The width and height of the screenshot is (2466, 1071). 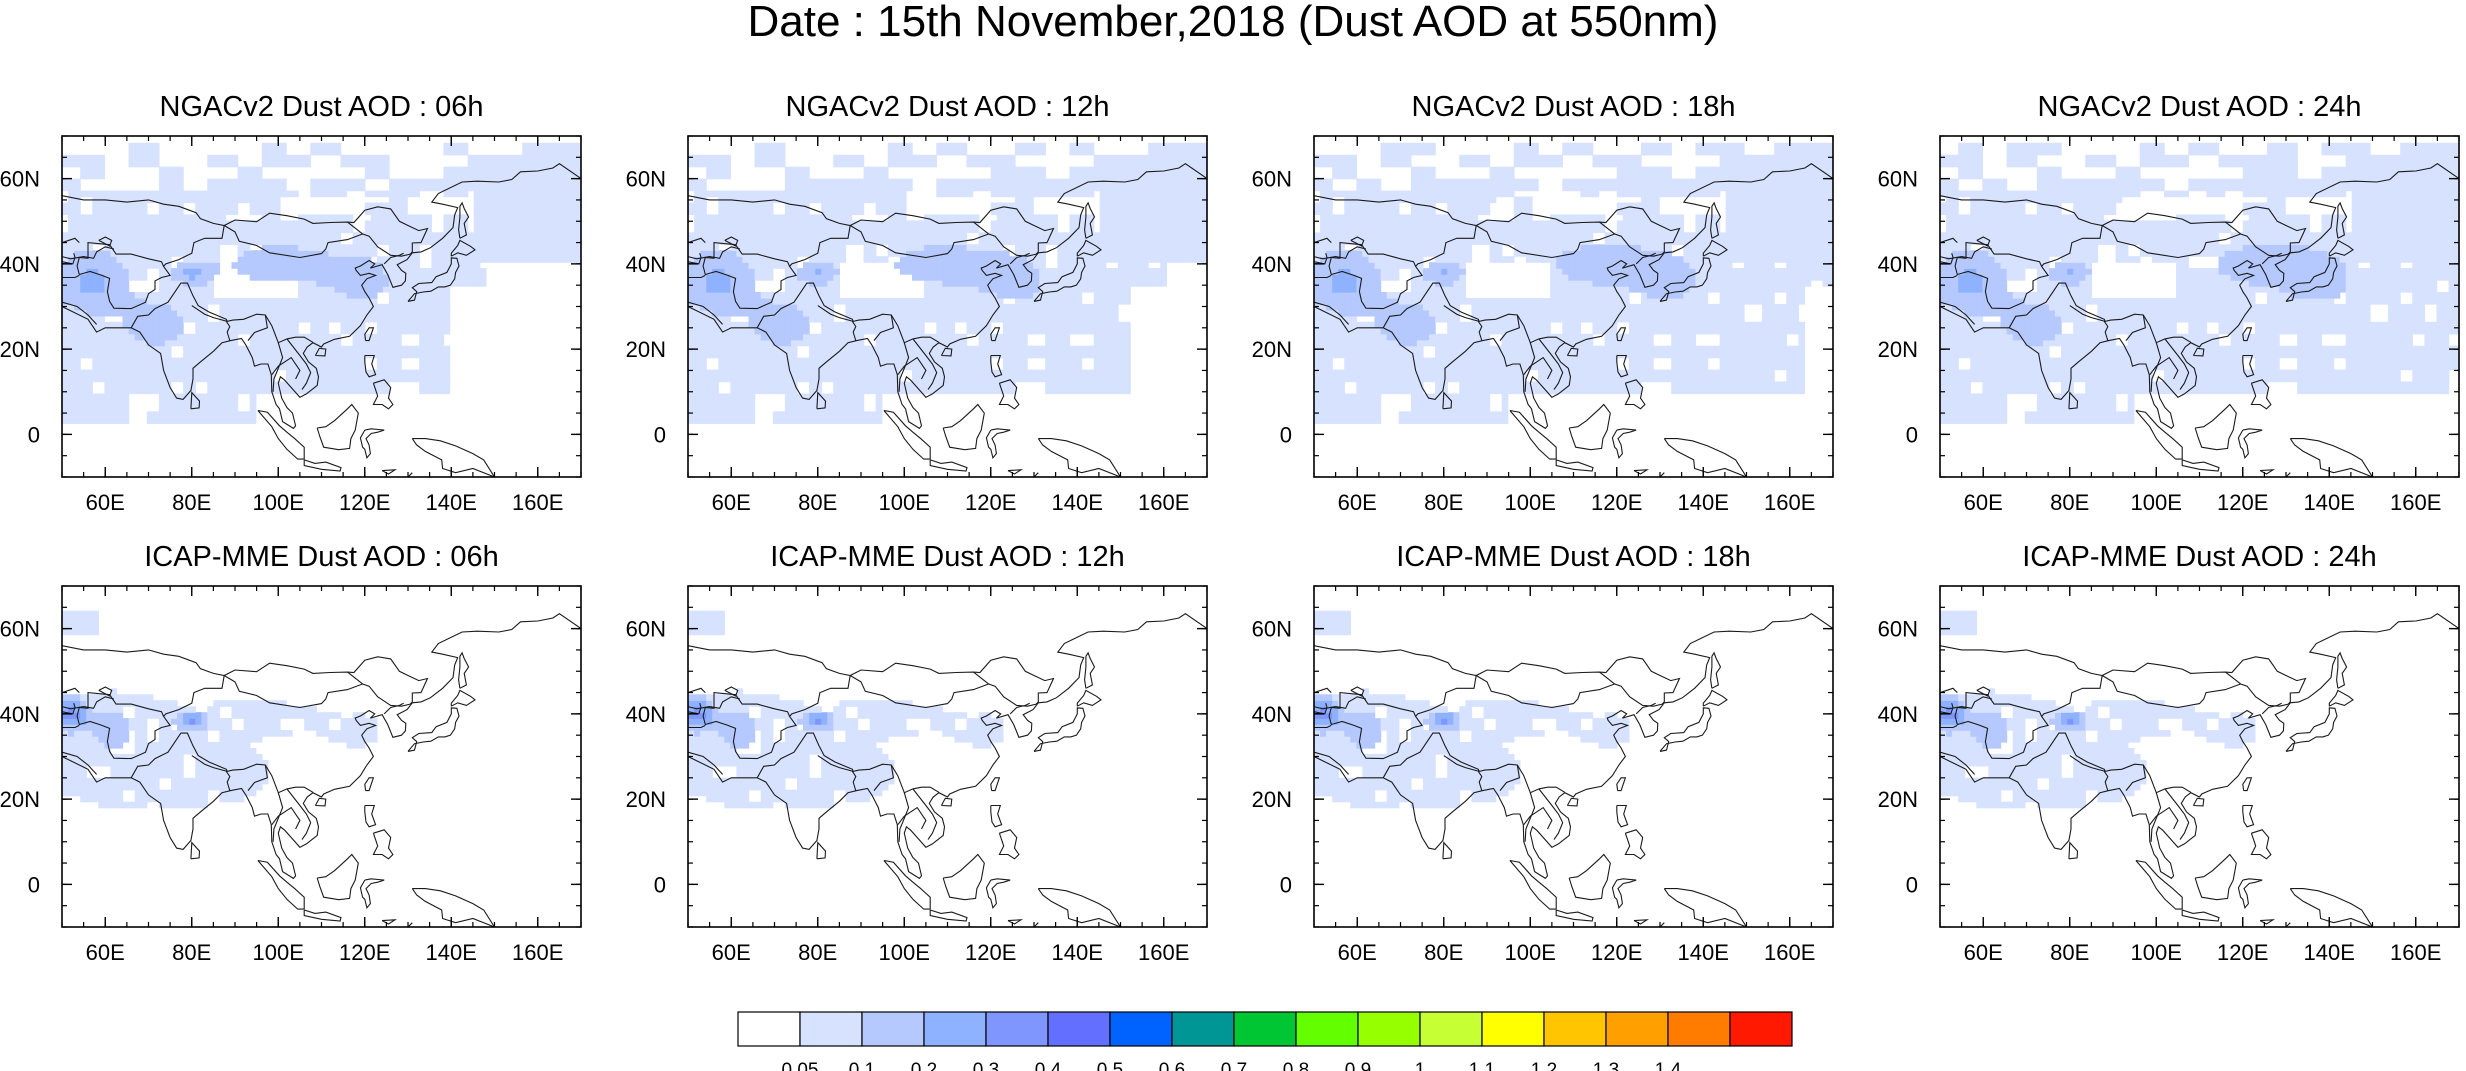 I want to click on colorbar-label: 1.4, so click(x=1668, y=1065).